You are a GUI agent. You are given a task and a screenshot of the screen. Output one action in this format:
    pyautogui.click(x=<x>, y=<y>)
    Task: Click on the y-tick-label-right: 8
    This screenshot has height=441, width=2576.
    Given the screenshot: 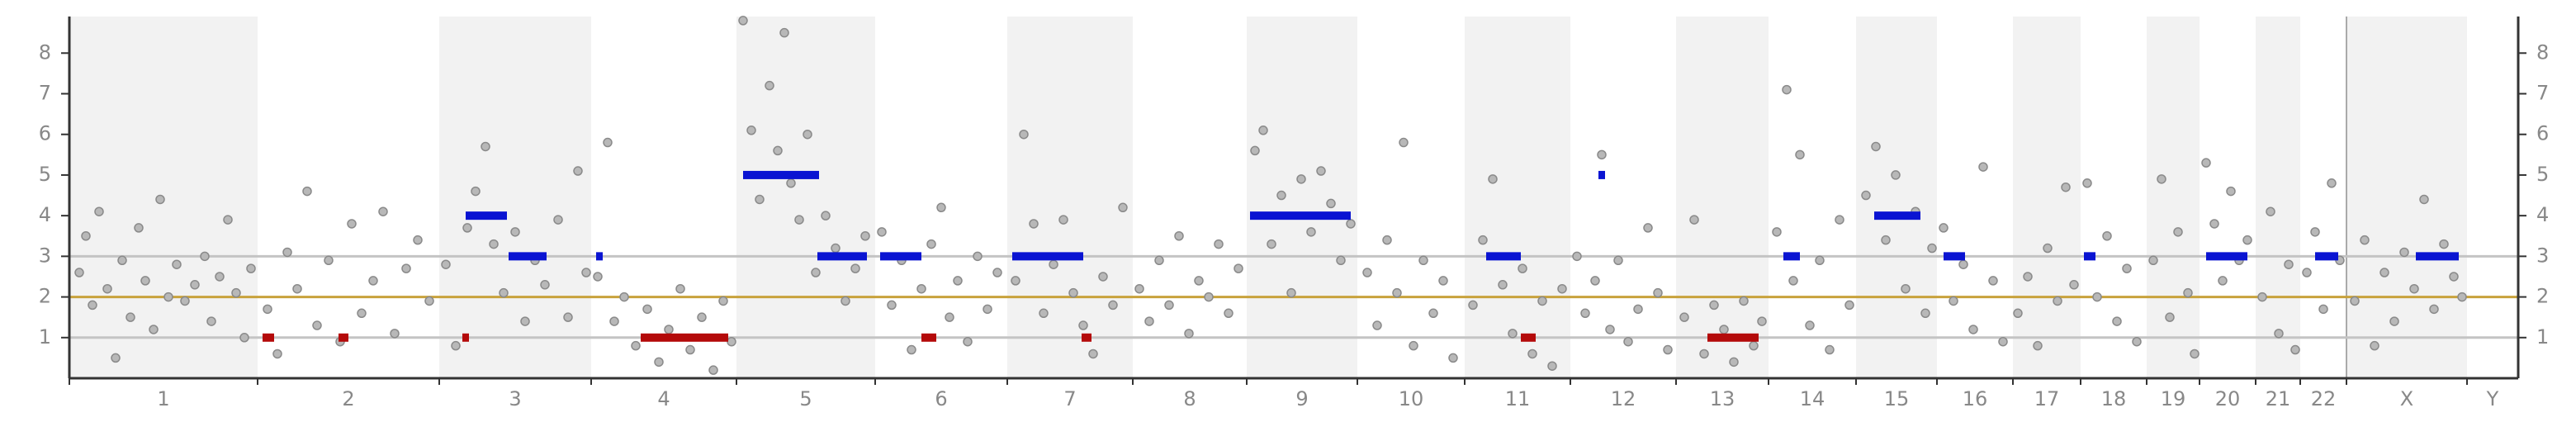 What is the action you would take?
    pyautogui.click(x=2542, y=52)
    